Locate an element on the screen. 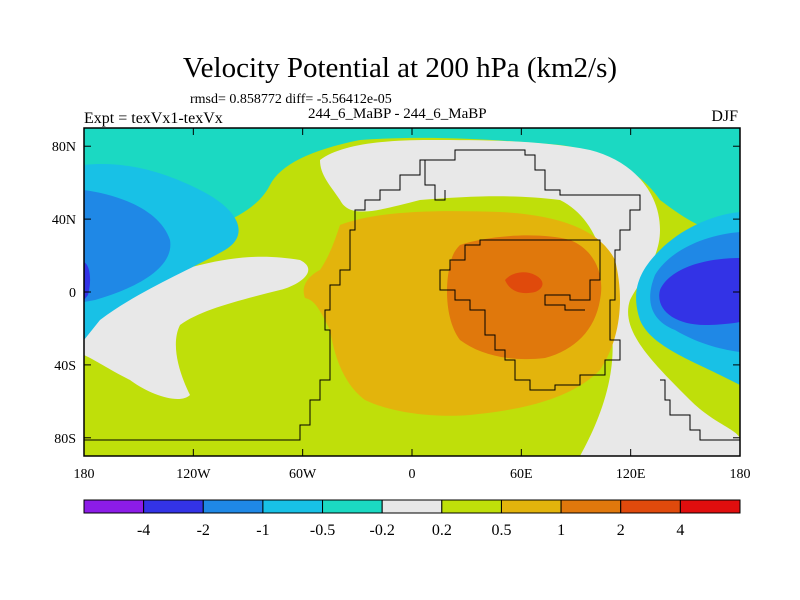 The image size is (800, 600). y-tick-label: 40N is located at coordinates (64, 220).